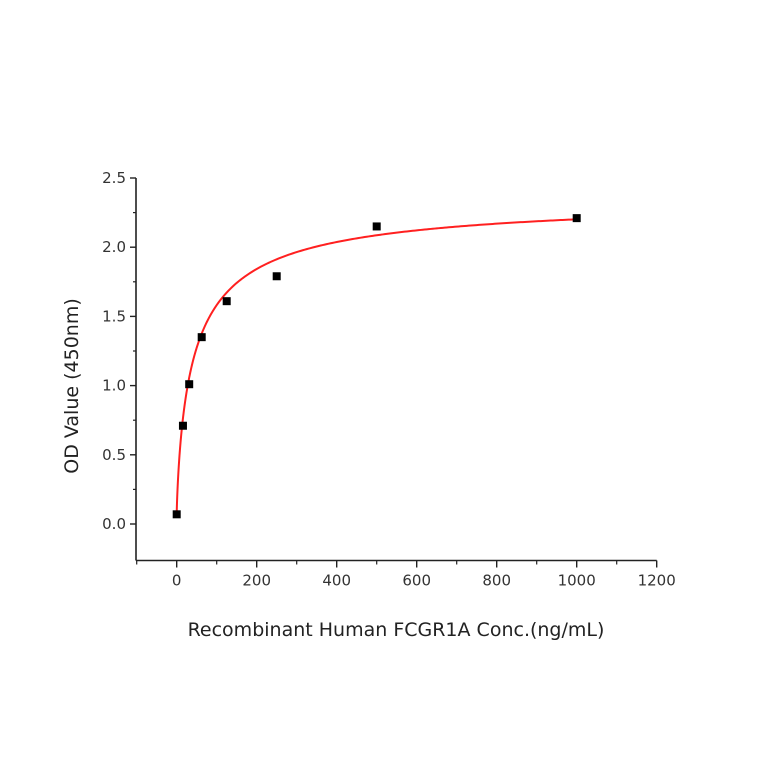 The image size is (764, 764). What do you see at coordinates (396, 630) in the screenshot?
I see `x-axis-title: Recombinant Human FCGR1A Conc.(ng/mL)` at bounding box center [396, 630].